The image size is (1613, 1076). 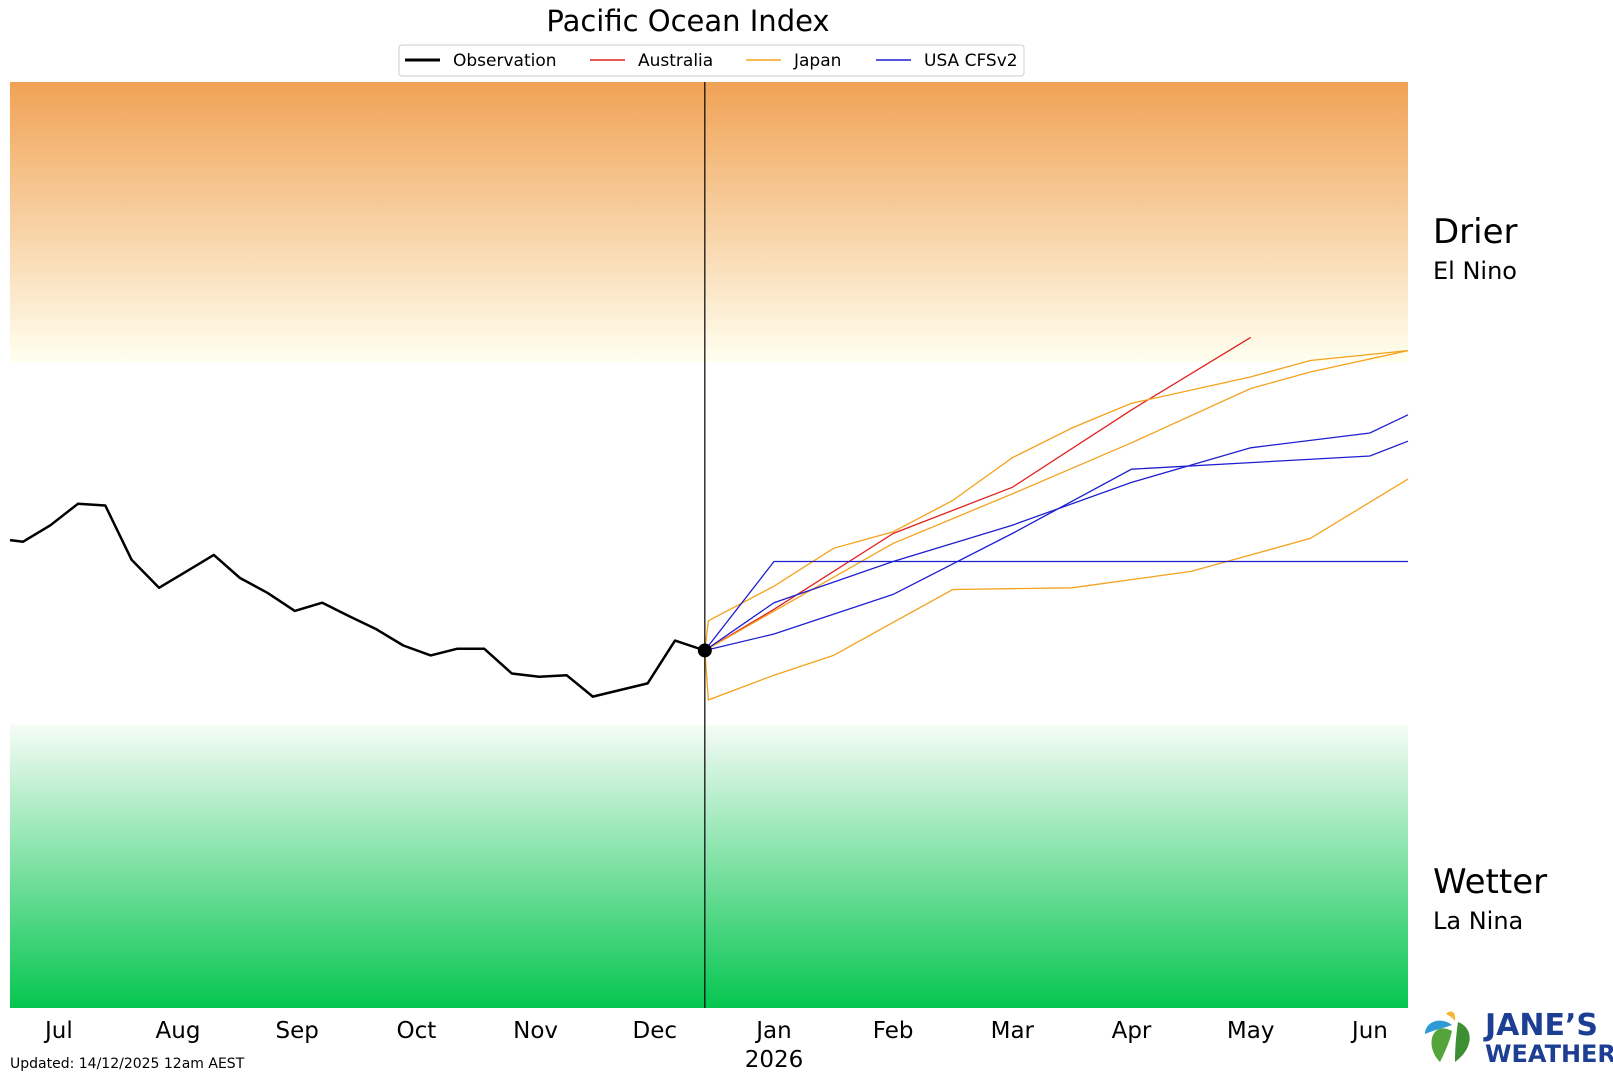 I want to click on updated-timestamp: Updated: 14/12/2025 12am AEST, so click(x=127, y=1064).